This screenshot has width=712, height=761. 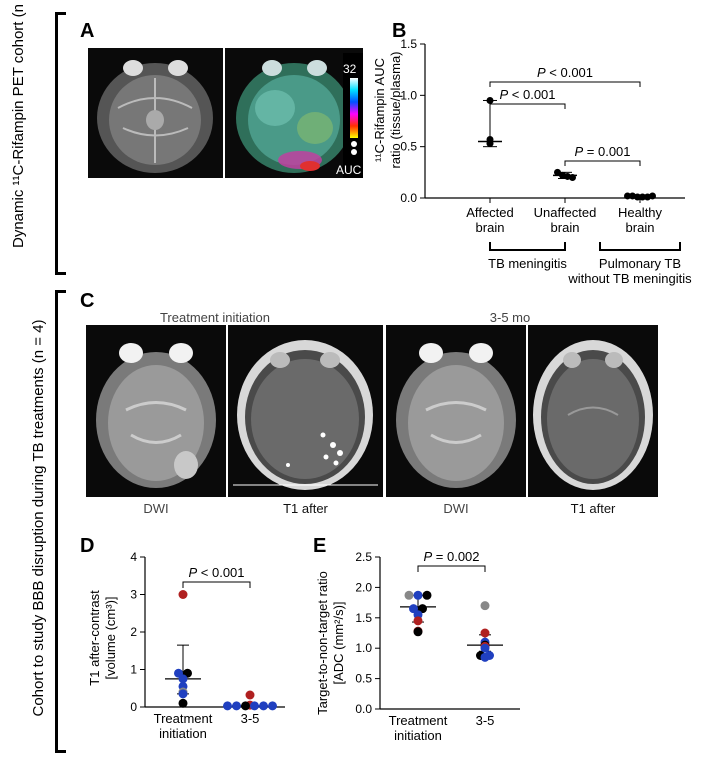 What do you see at coordinates (354, 116) in the screenshot?
I see `color-scale-bar` at bounding box center [354, 116].